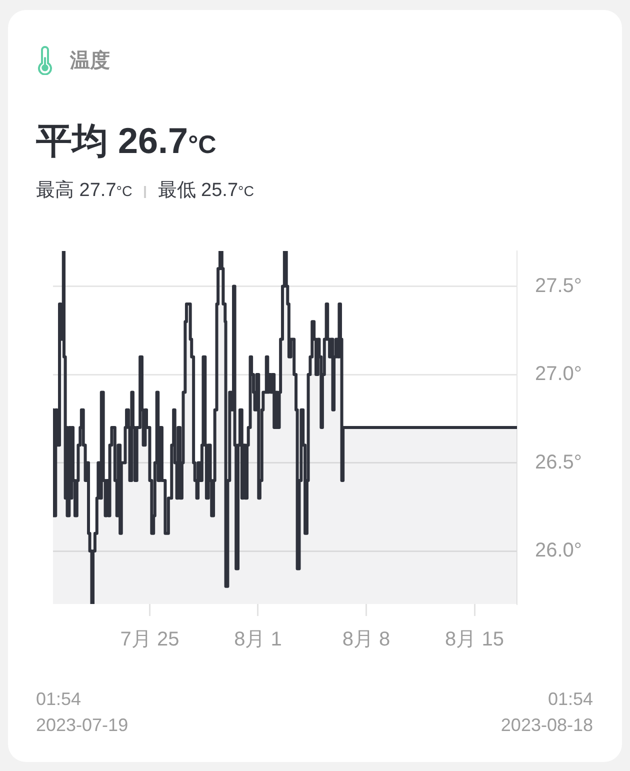 The image size is (630, 771). What do you see at coordinates (558, 374) in the screenshot?
I see `y-tick-label: 27.0°` at bounding box center [558, 374].